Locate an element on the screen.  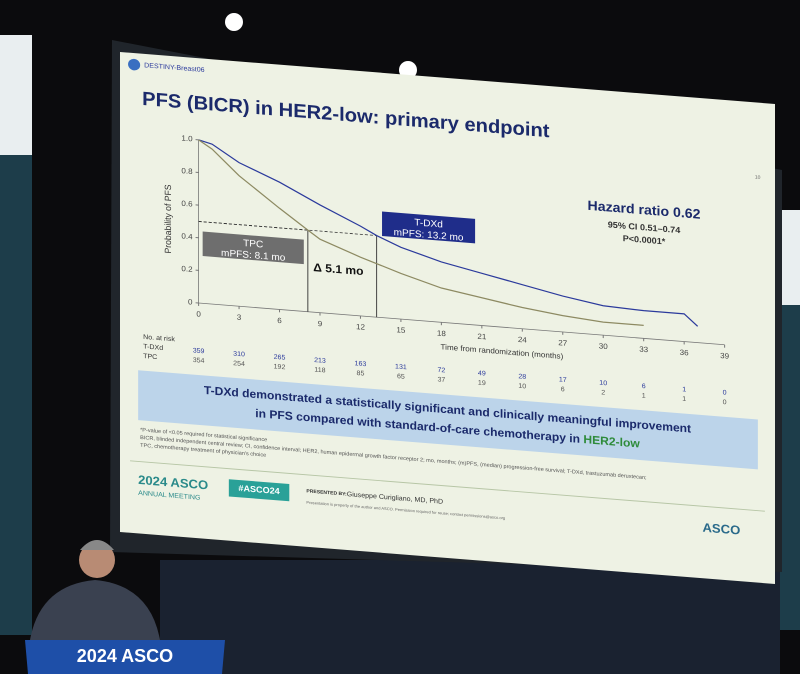
x-tick-label: 27 is located at coordinates (562, 342).